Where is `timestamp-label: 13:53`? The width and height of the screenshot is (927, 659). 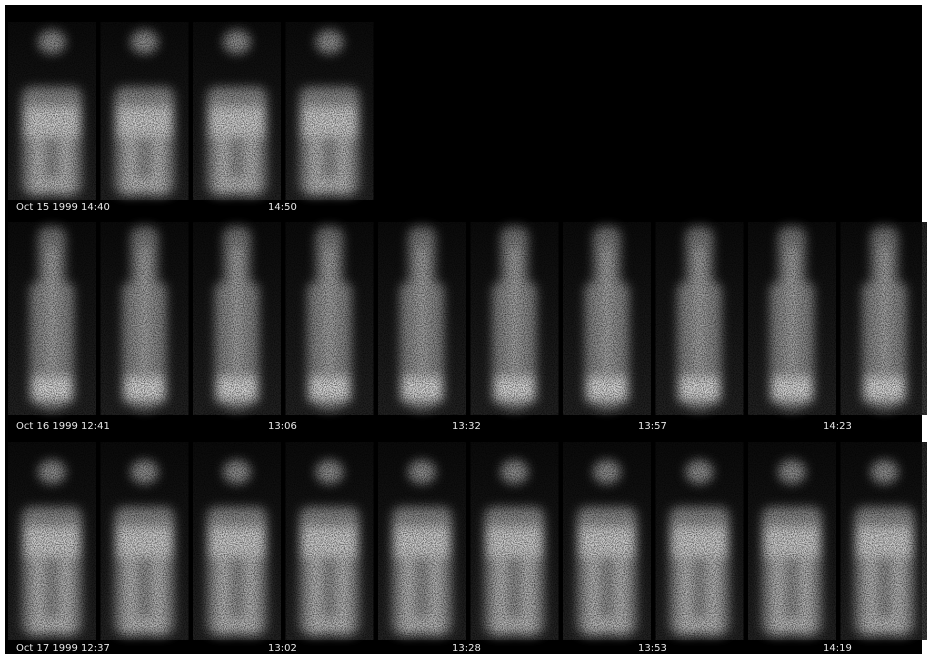 timestamp-label: 13:53 is located at coordinates (652, 648).